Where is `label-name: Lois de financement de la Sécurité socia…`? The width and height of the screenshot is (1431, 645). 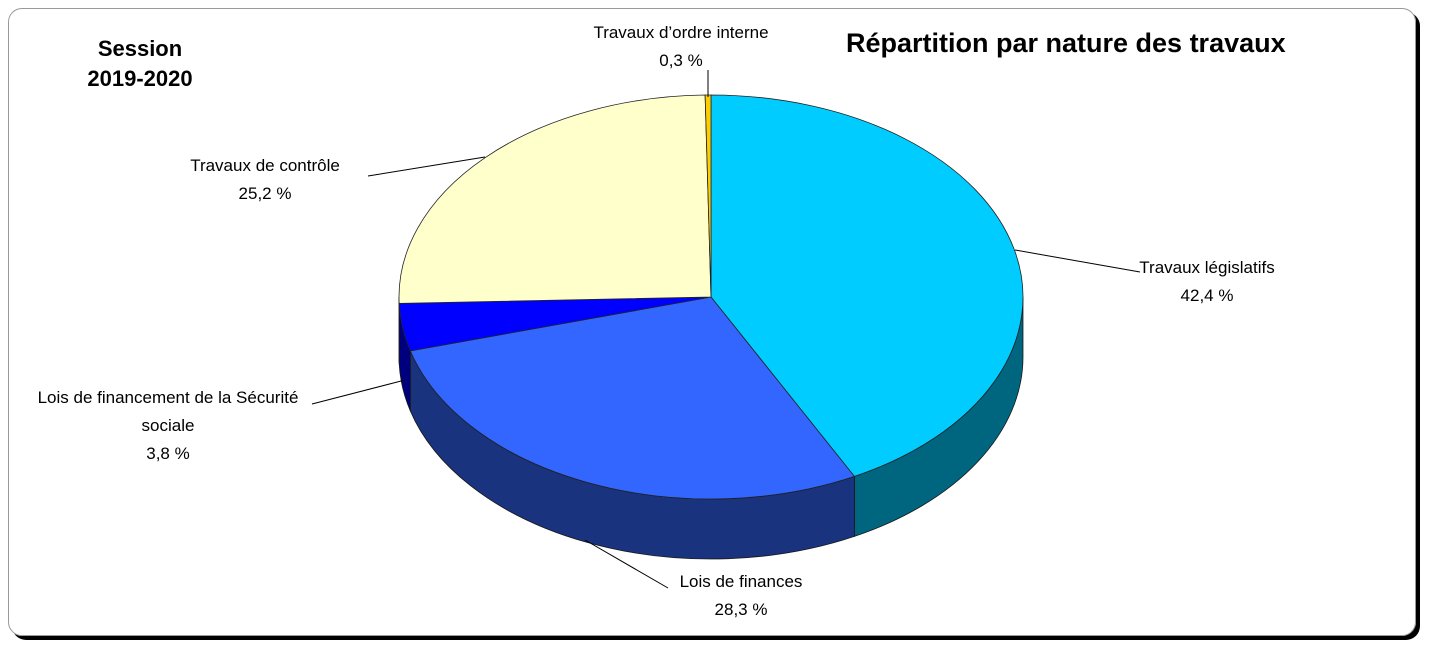
label-name: Lois de financement de la Sécurité socia… is located at coordinates (168, 411).